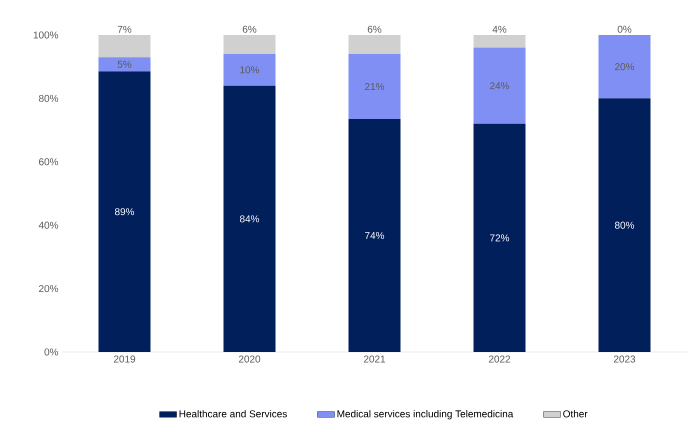 This screenshot has width=688, height=427. I want to click on data-label: 80%, so click(624, 225).